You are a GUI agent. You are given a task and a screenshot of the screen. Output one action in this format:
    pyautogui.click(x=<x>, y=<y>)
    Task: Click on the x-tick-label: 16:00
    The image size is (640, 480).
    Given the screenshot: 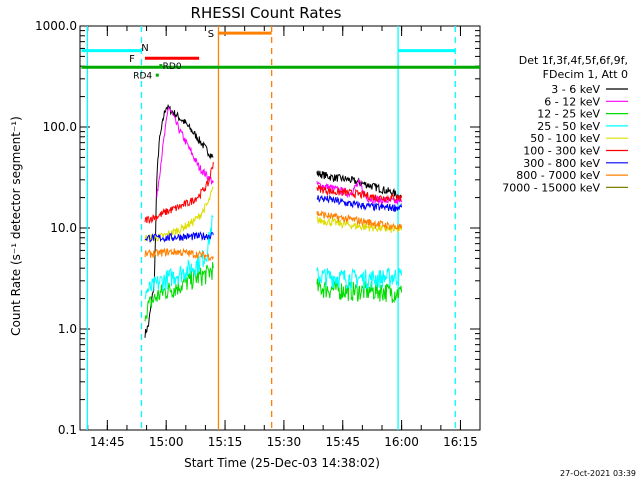 What is the action you would take?
    pyautogui.click(x=401, y=442)
    